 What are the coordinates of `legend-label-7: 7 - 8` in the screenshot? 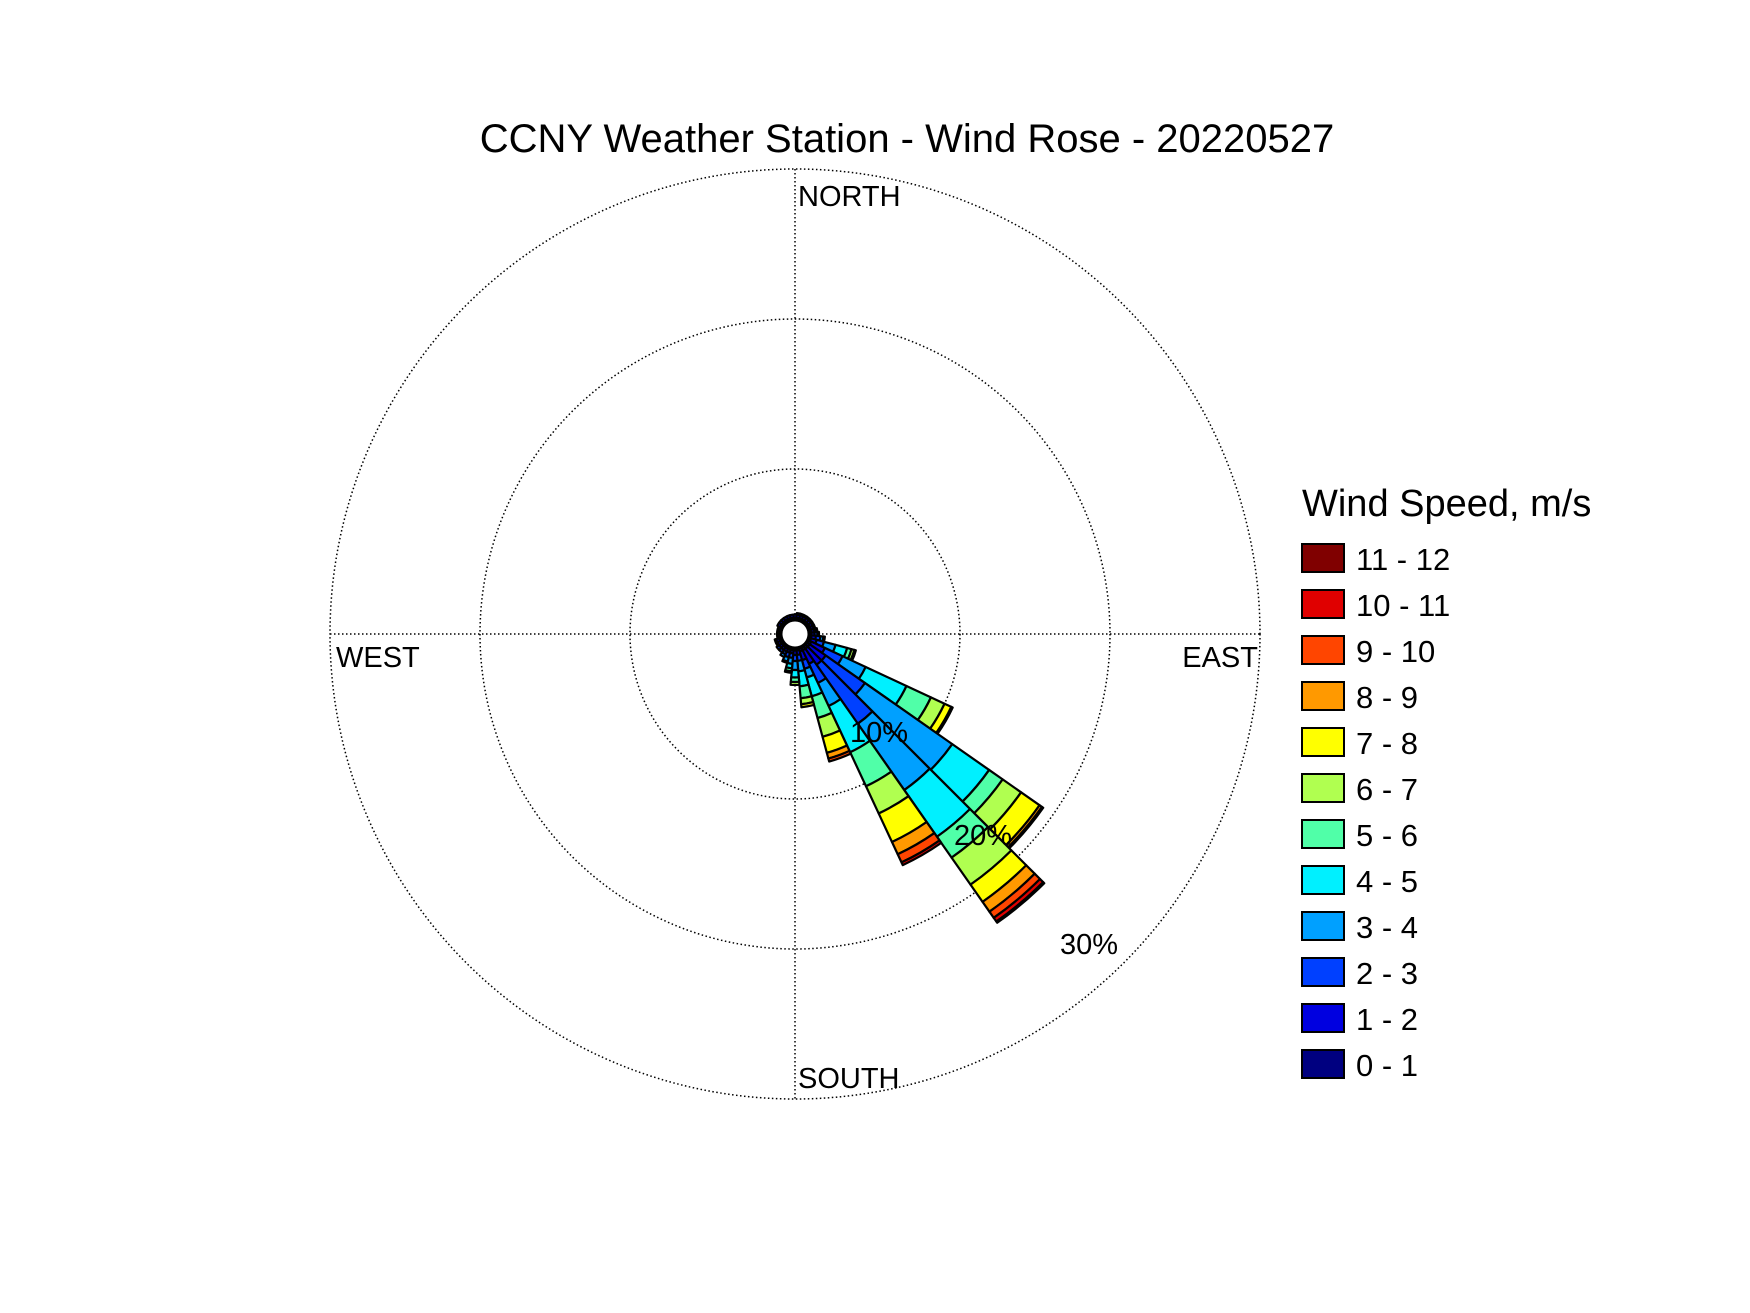 It's located at (1387, 743).